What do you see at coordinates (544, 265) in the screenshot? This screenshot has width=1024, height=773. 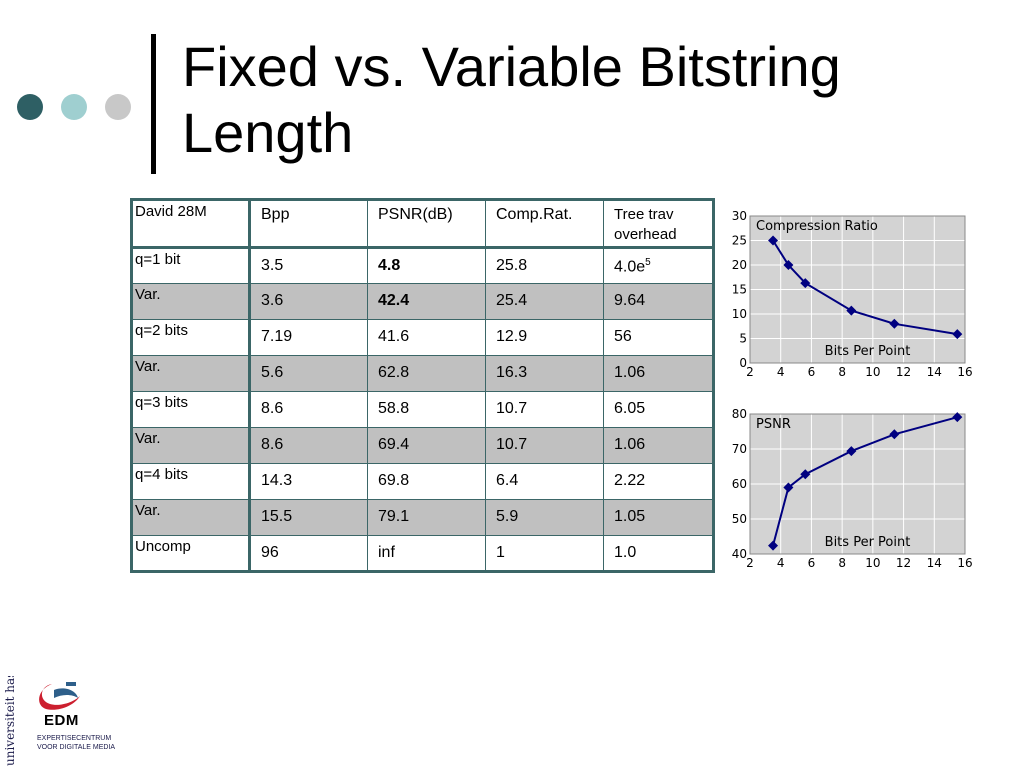 I see `cell-comp-ratio: 25.8` at bounding box center [544, 265].